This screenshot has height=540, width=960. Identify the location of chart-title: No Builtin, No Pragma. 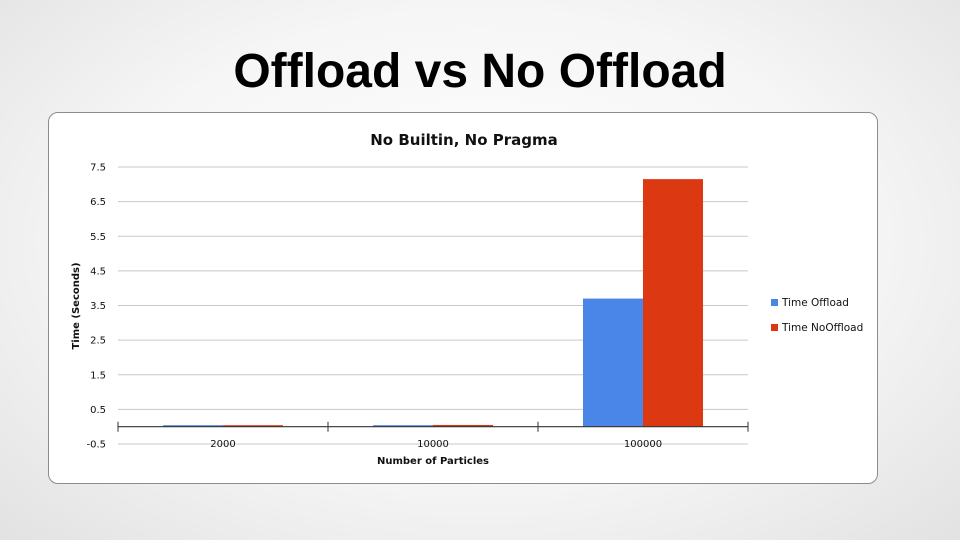
(463, 140).